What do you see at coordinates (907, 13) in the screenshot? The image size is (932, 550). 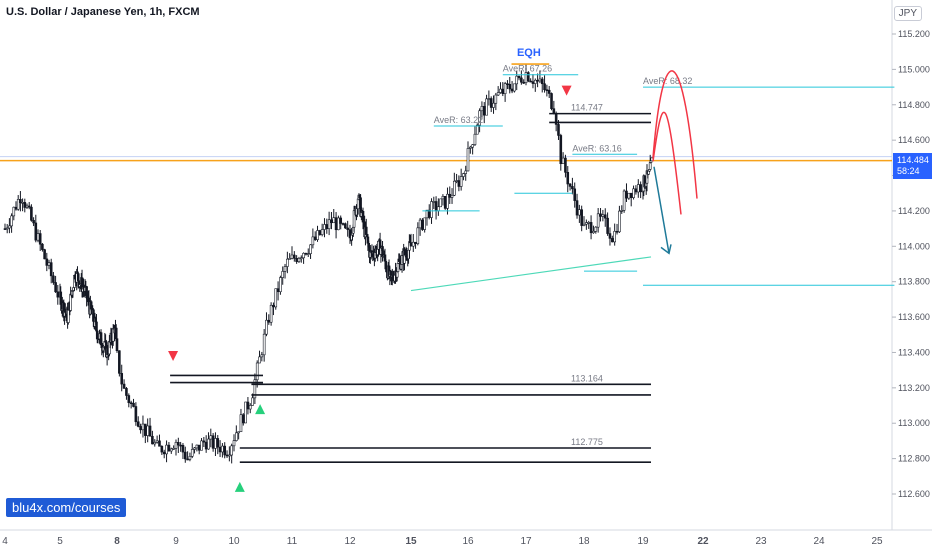 I see `currency-badge: JPY` at bounding box center [907, 13].